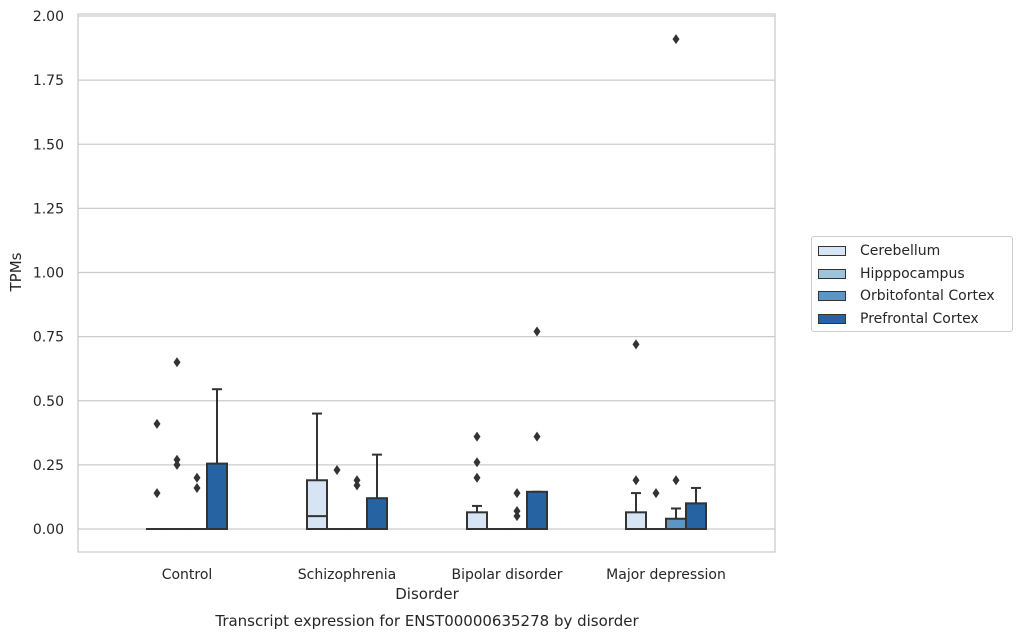  I want to click on y-tick-label: 0.75, so click(48, 338).